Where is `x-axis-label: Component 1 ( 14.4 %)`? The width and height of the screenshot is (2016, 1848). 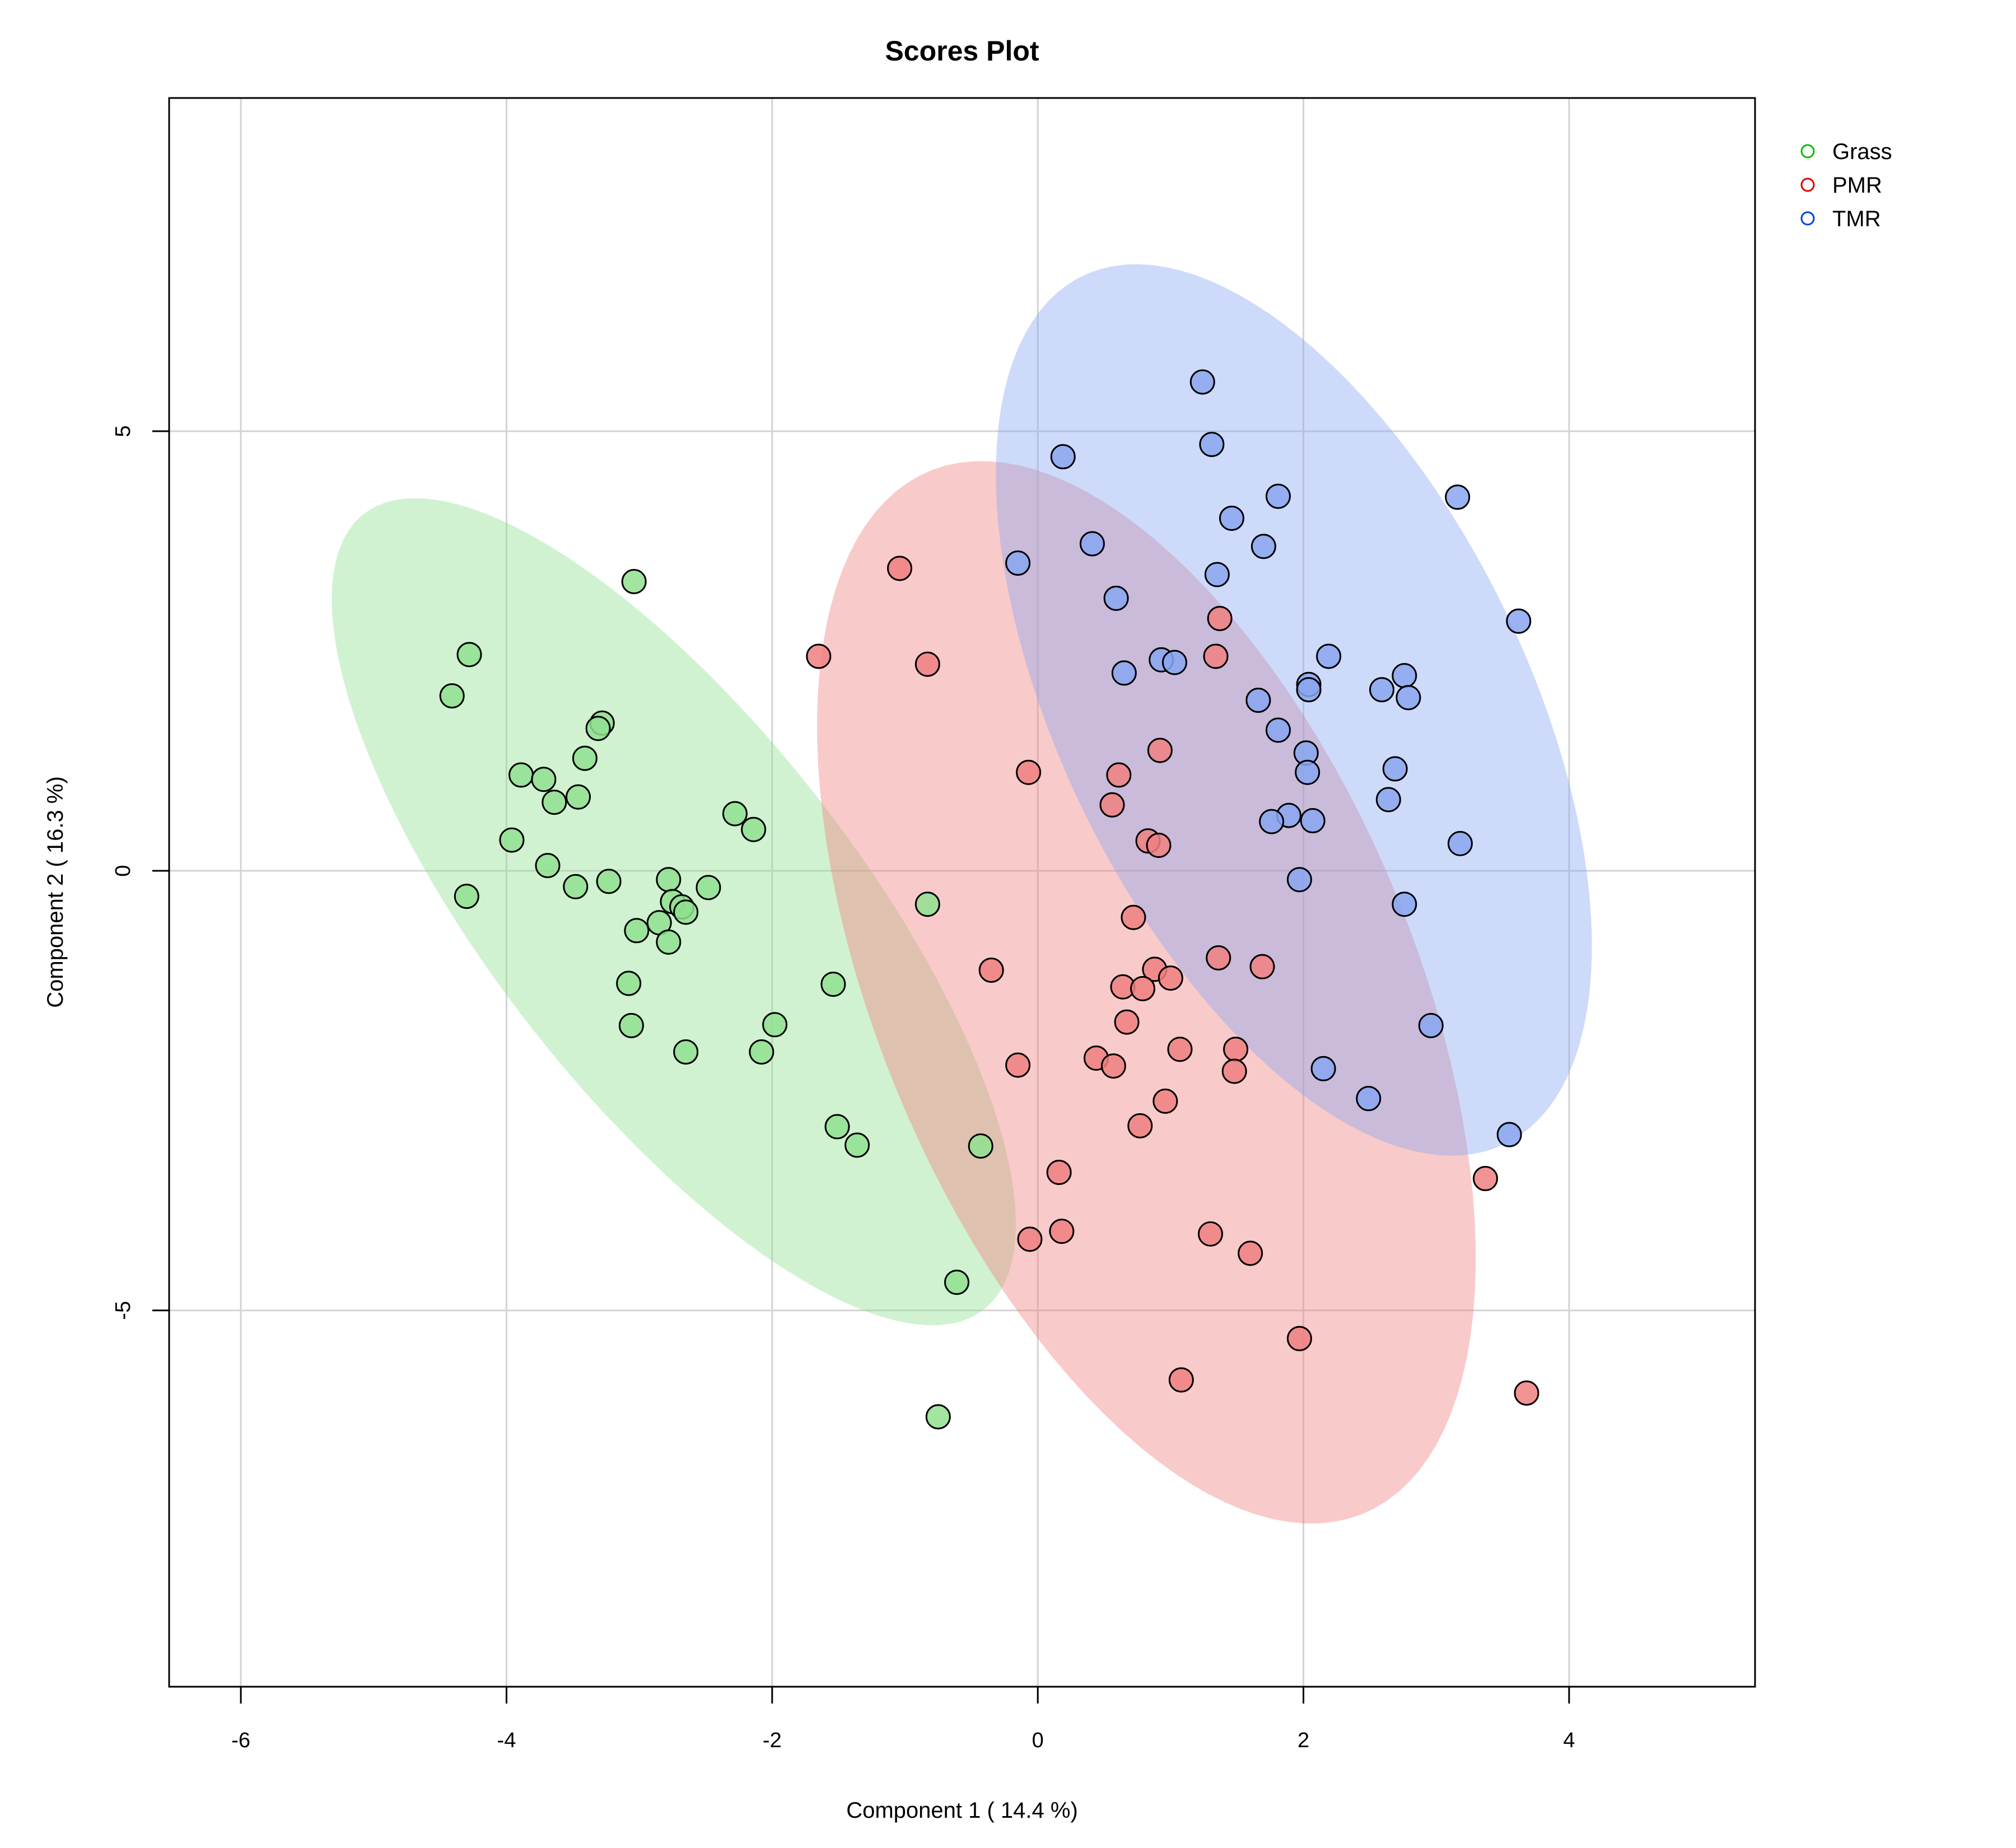 x-axis-label: Component 1 ( 14.4 %) is located at coordinates (962, 1811).